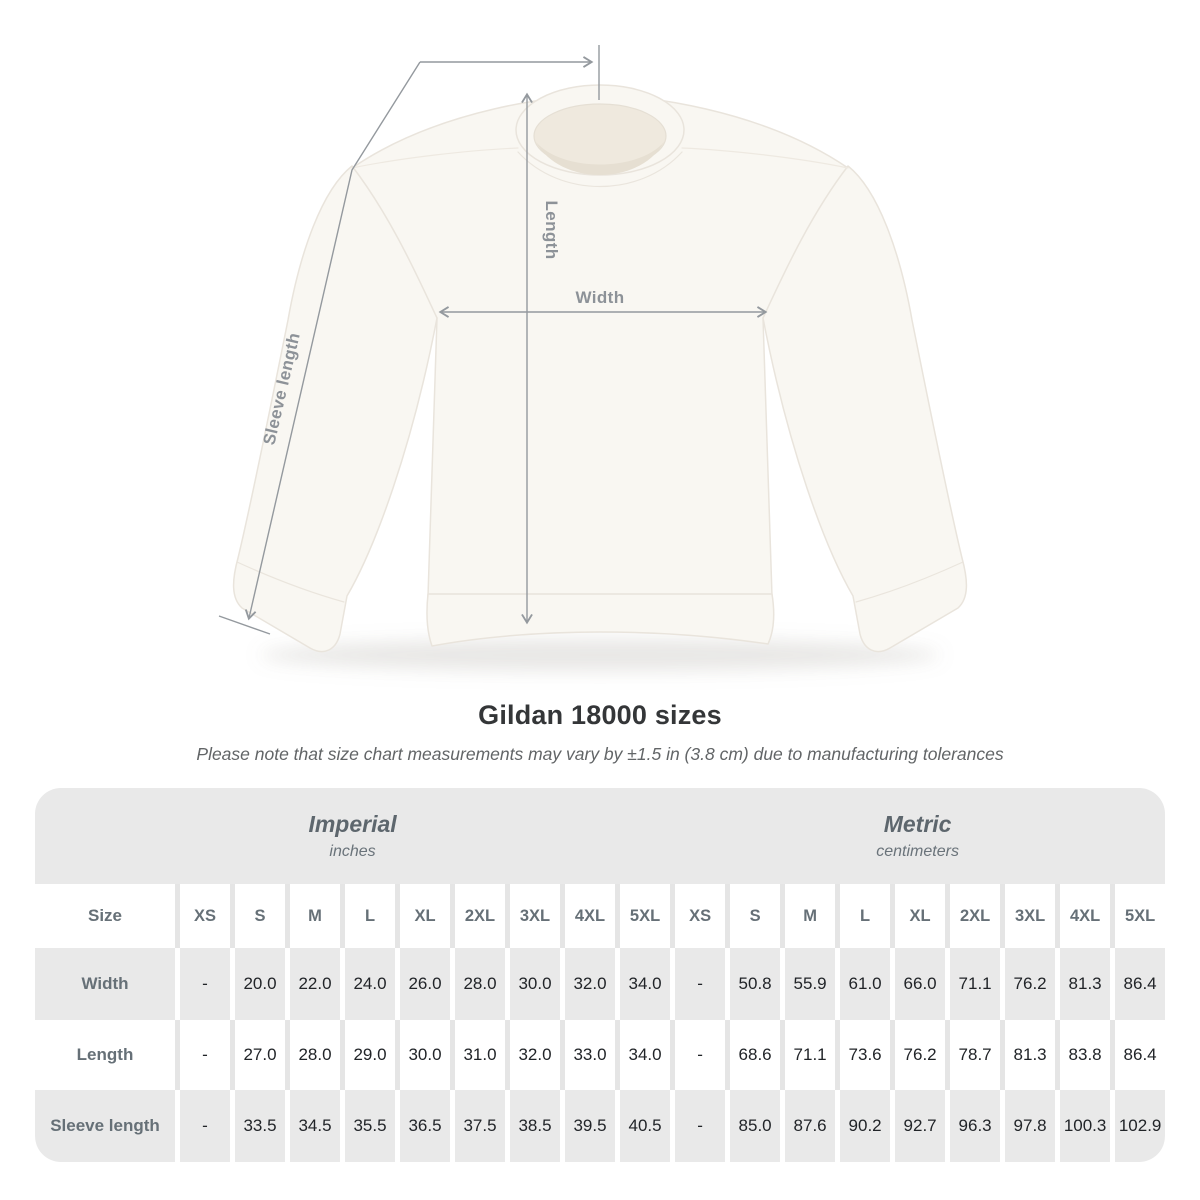  What do you see at coordinates (808, 916) in the screenshot?
I see `col-header-metric-m: M` at bounding box center [808, 916].